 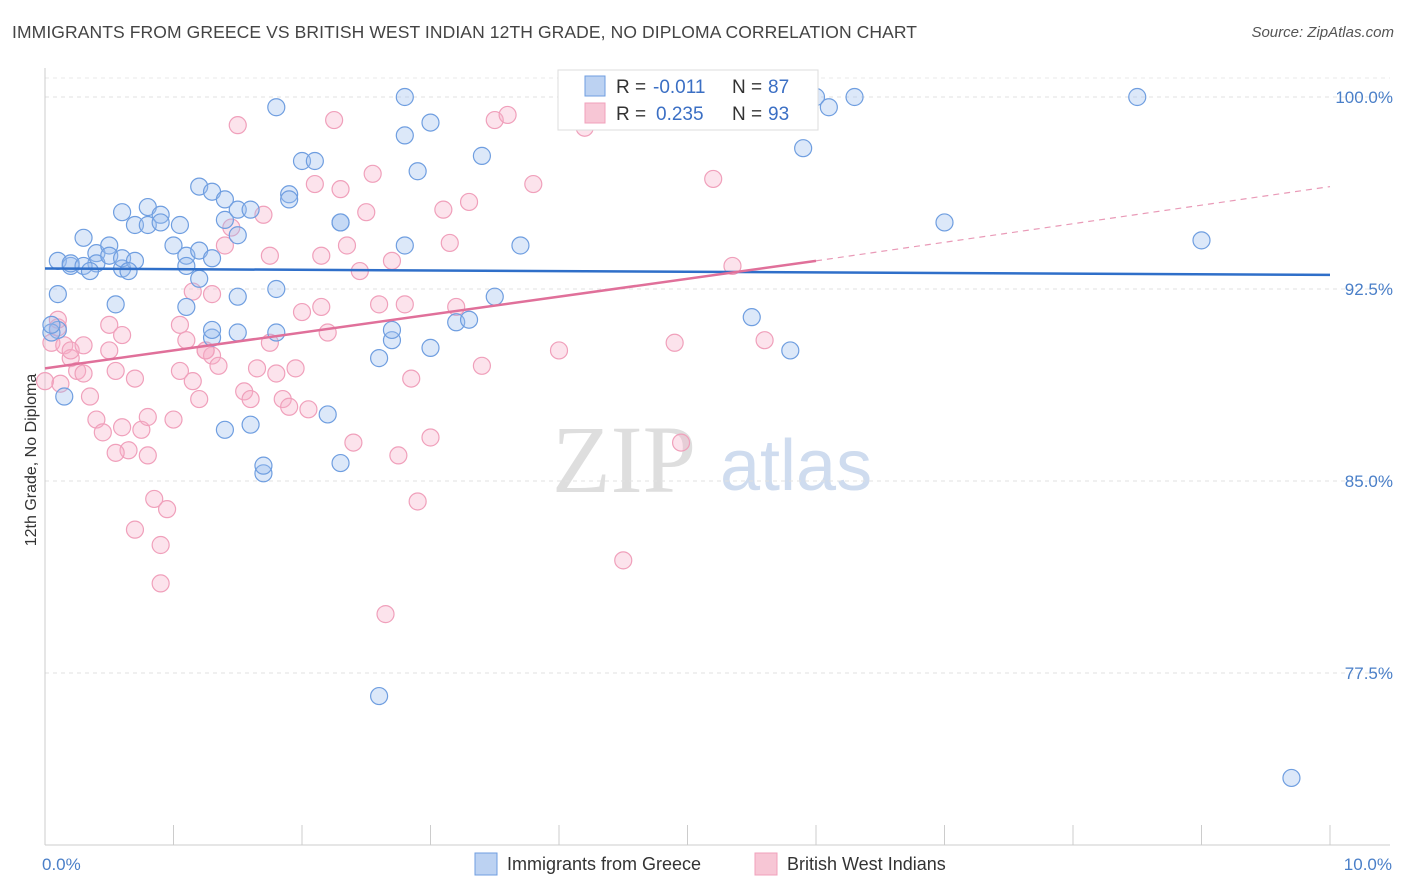 I want to click on legend-r-value-2: 0.235, so click(x=680, y=114).